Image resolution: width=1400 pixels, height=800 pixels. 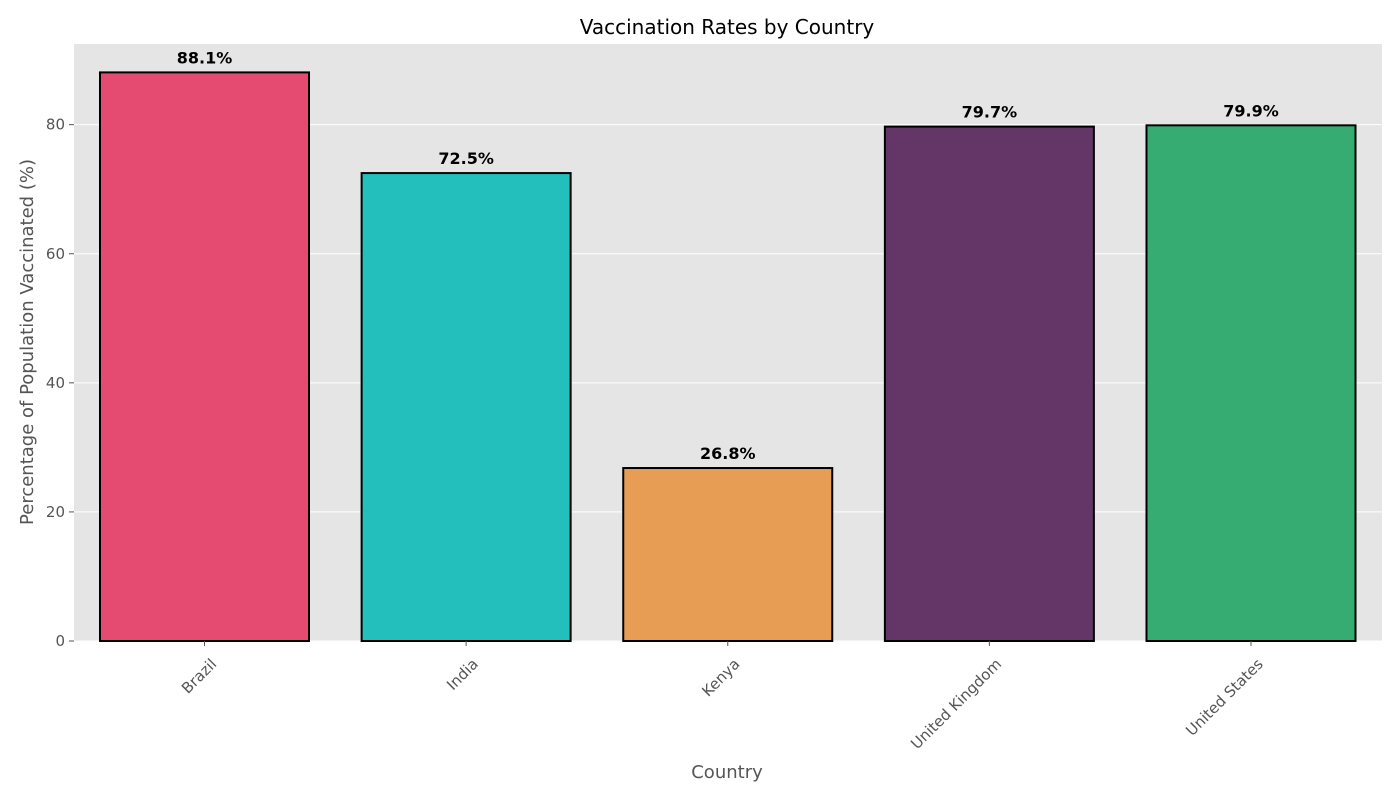 I want to click on bar-kenya, so click(x=728, y=554).